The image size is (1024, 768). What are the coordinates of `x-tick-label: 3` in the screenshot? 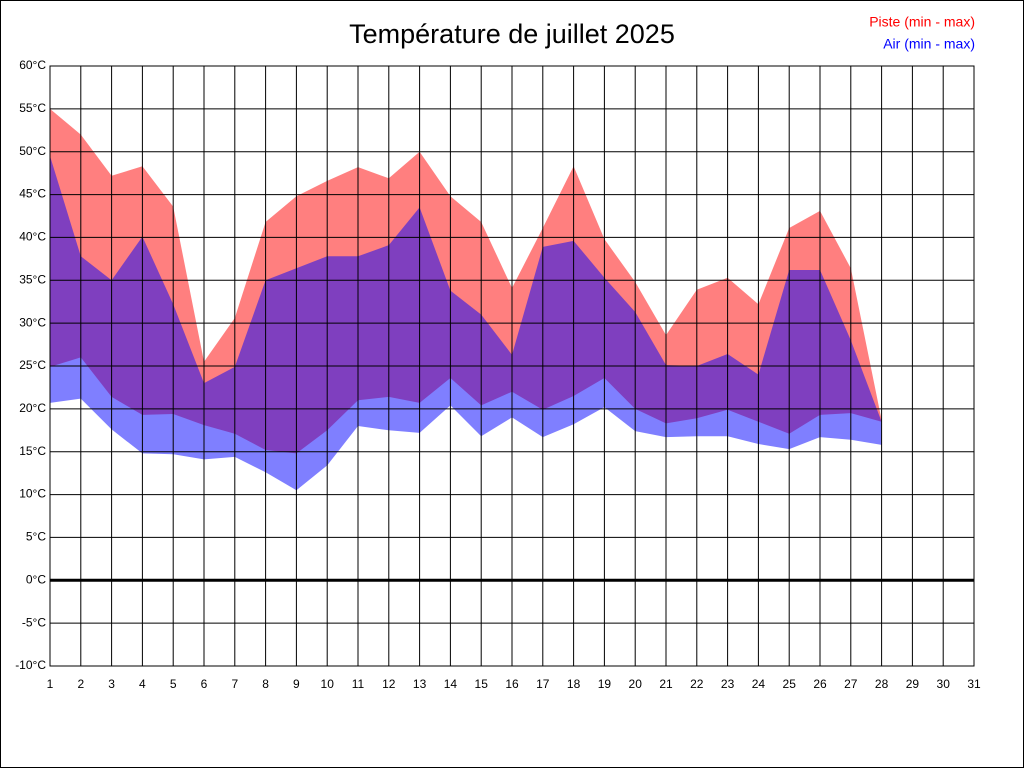 It's located at (111, 684).